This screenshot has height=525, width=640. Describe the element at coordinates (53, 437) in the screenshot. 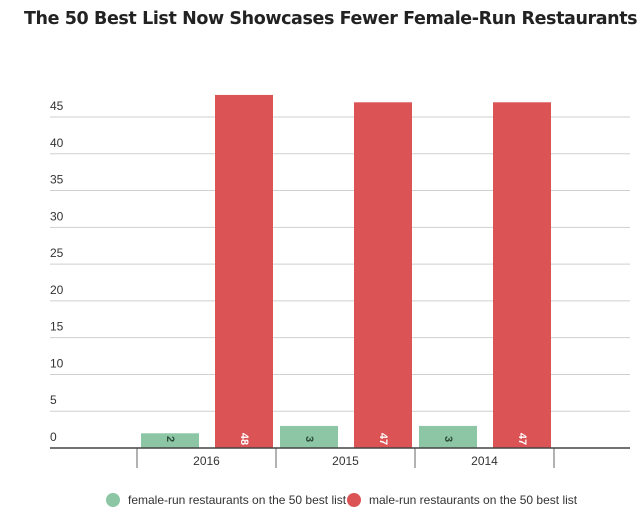

I see `y-tick-label: 0` at that location.